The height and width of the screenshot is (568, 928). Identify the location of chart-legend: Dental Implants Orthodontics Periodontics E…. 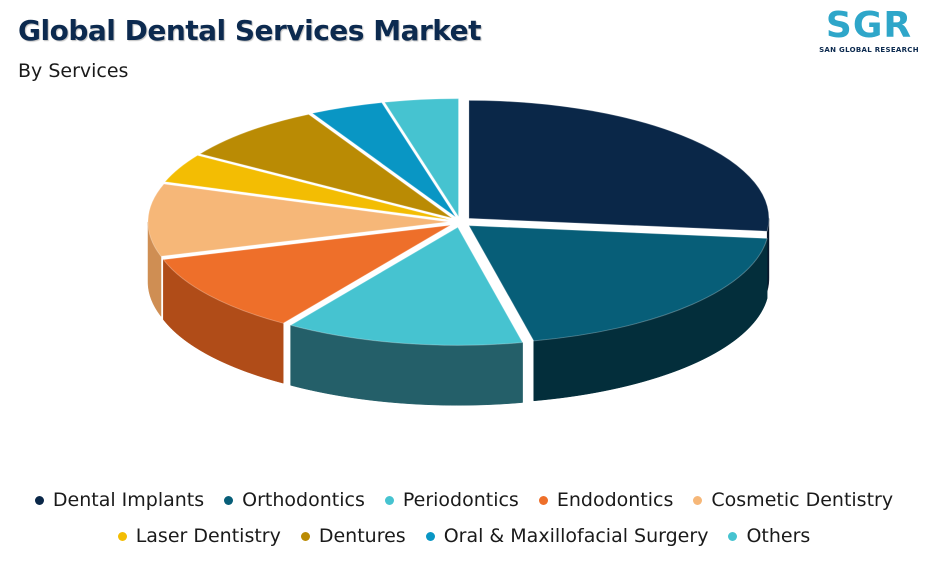
(464, 518).